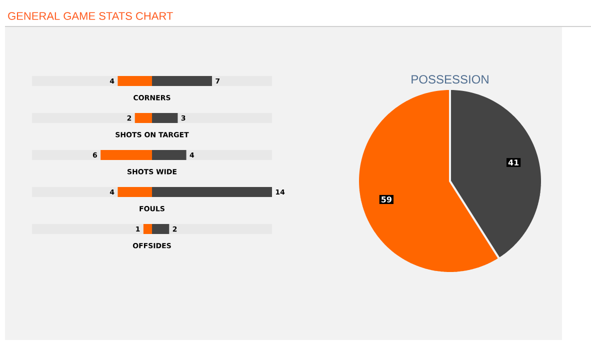 Image resolution: width=591 pixels, height=355 pixels. Describe the element at coordinates (90, 16) in the screenshot. I see `chart-title: GENERAL GAME STATS CHART` at that location.